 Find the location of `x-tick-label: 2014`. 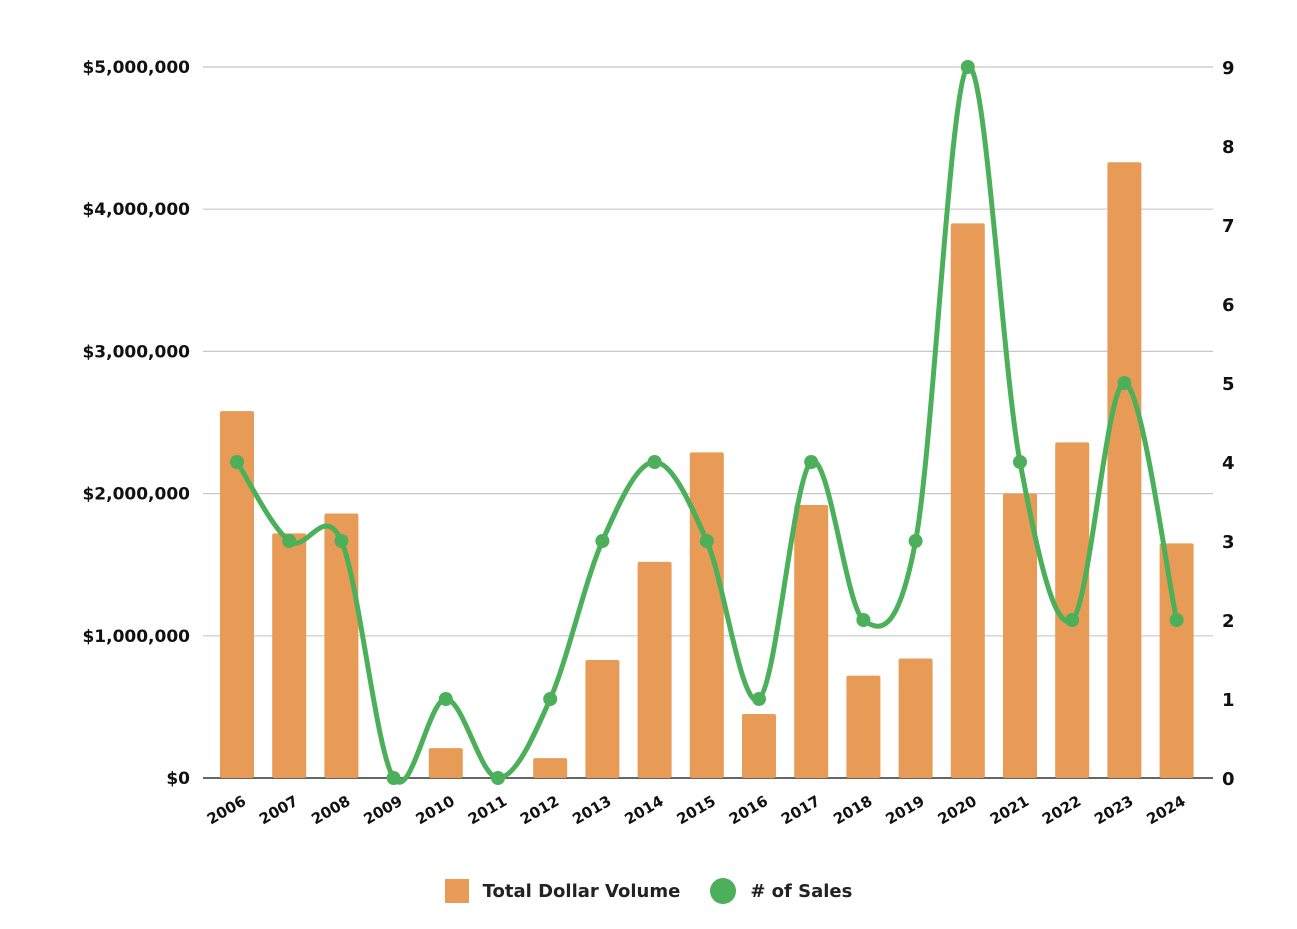

x-tick-label: 2014 is located at coordinates (643, 810).